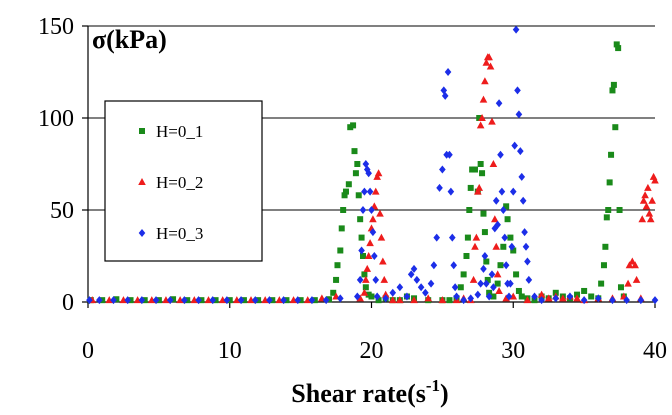 The width and height of the screenshot is (672, 415). Describe the element at coordinates (655, 351) in the screenshot. I see `x-tick-label: 40` at that location.